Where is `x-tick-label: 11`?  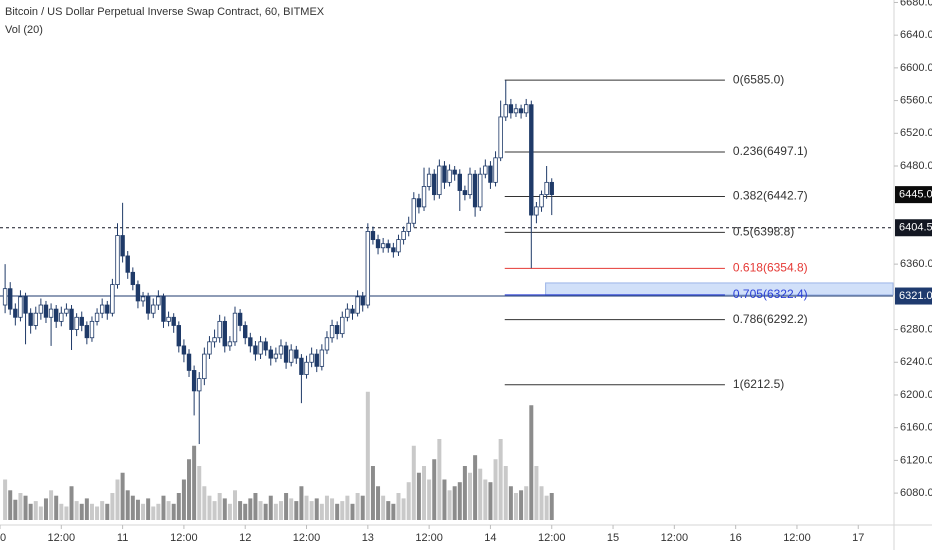 x-tick-label: 11 is located at coordinates (122, 538).